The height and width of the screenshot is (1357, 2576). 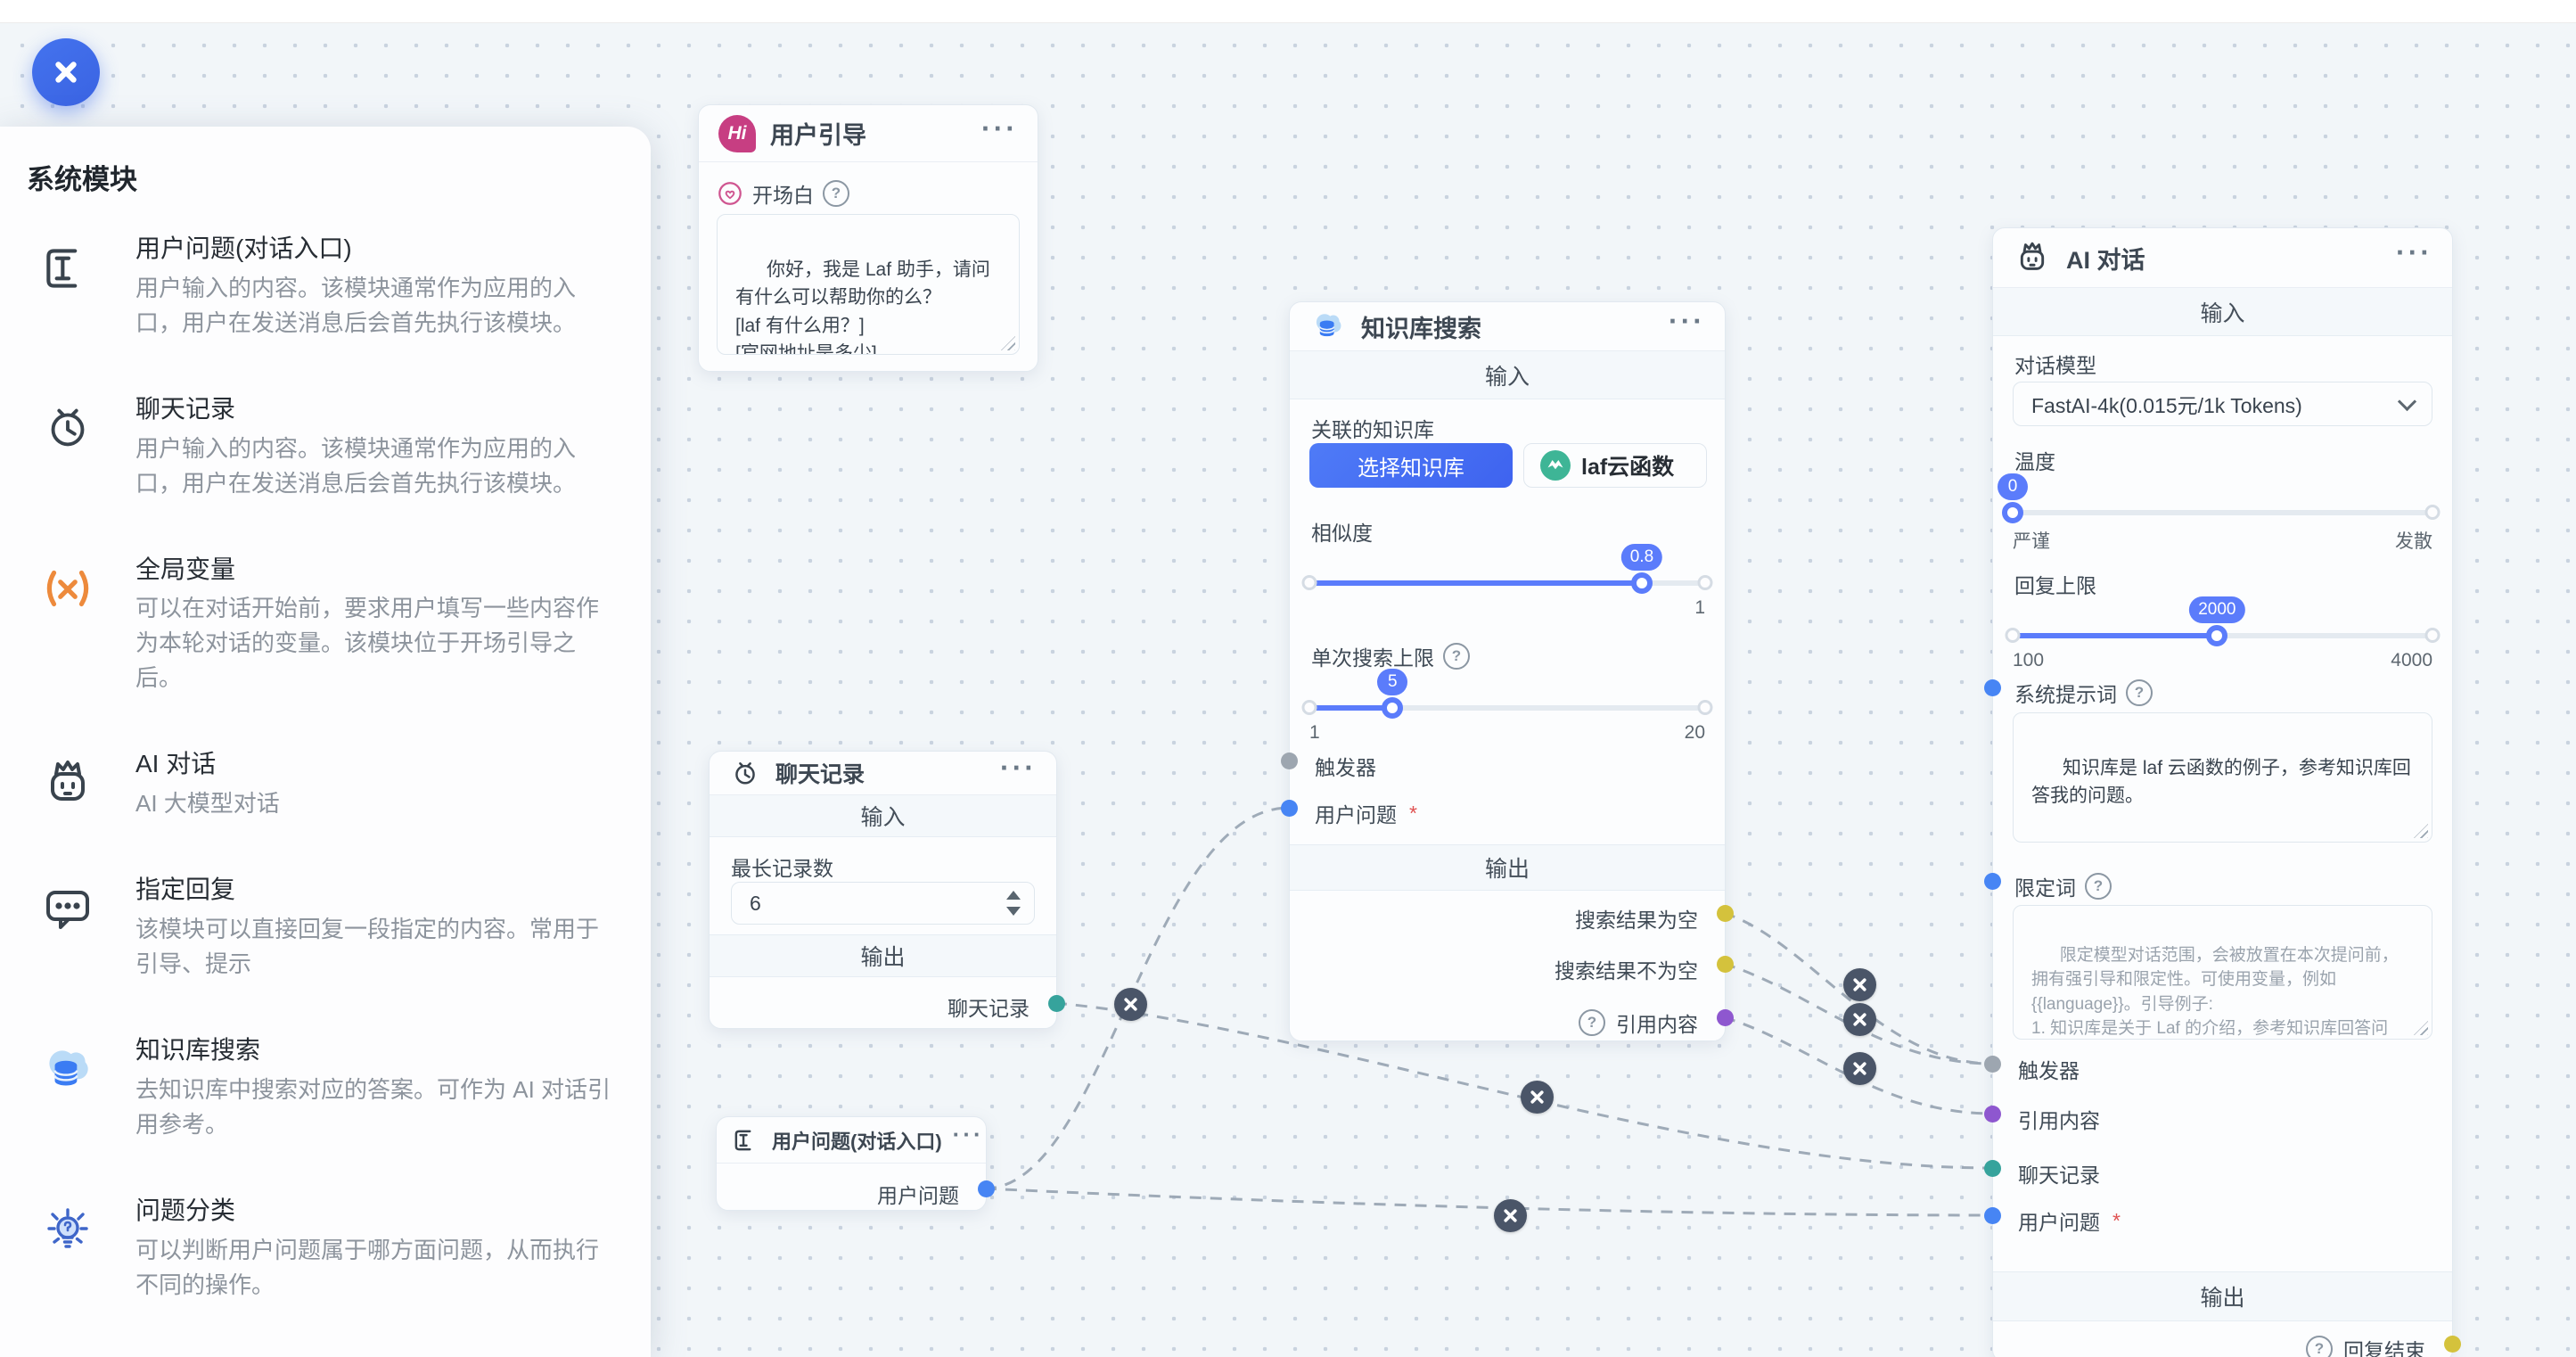 I want to click on output-port-row: 聊天记录, so click(x=989, y=1006).